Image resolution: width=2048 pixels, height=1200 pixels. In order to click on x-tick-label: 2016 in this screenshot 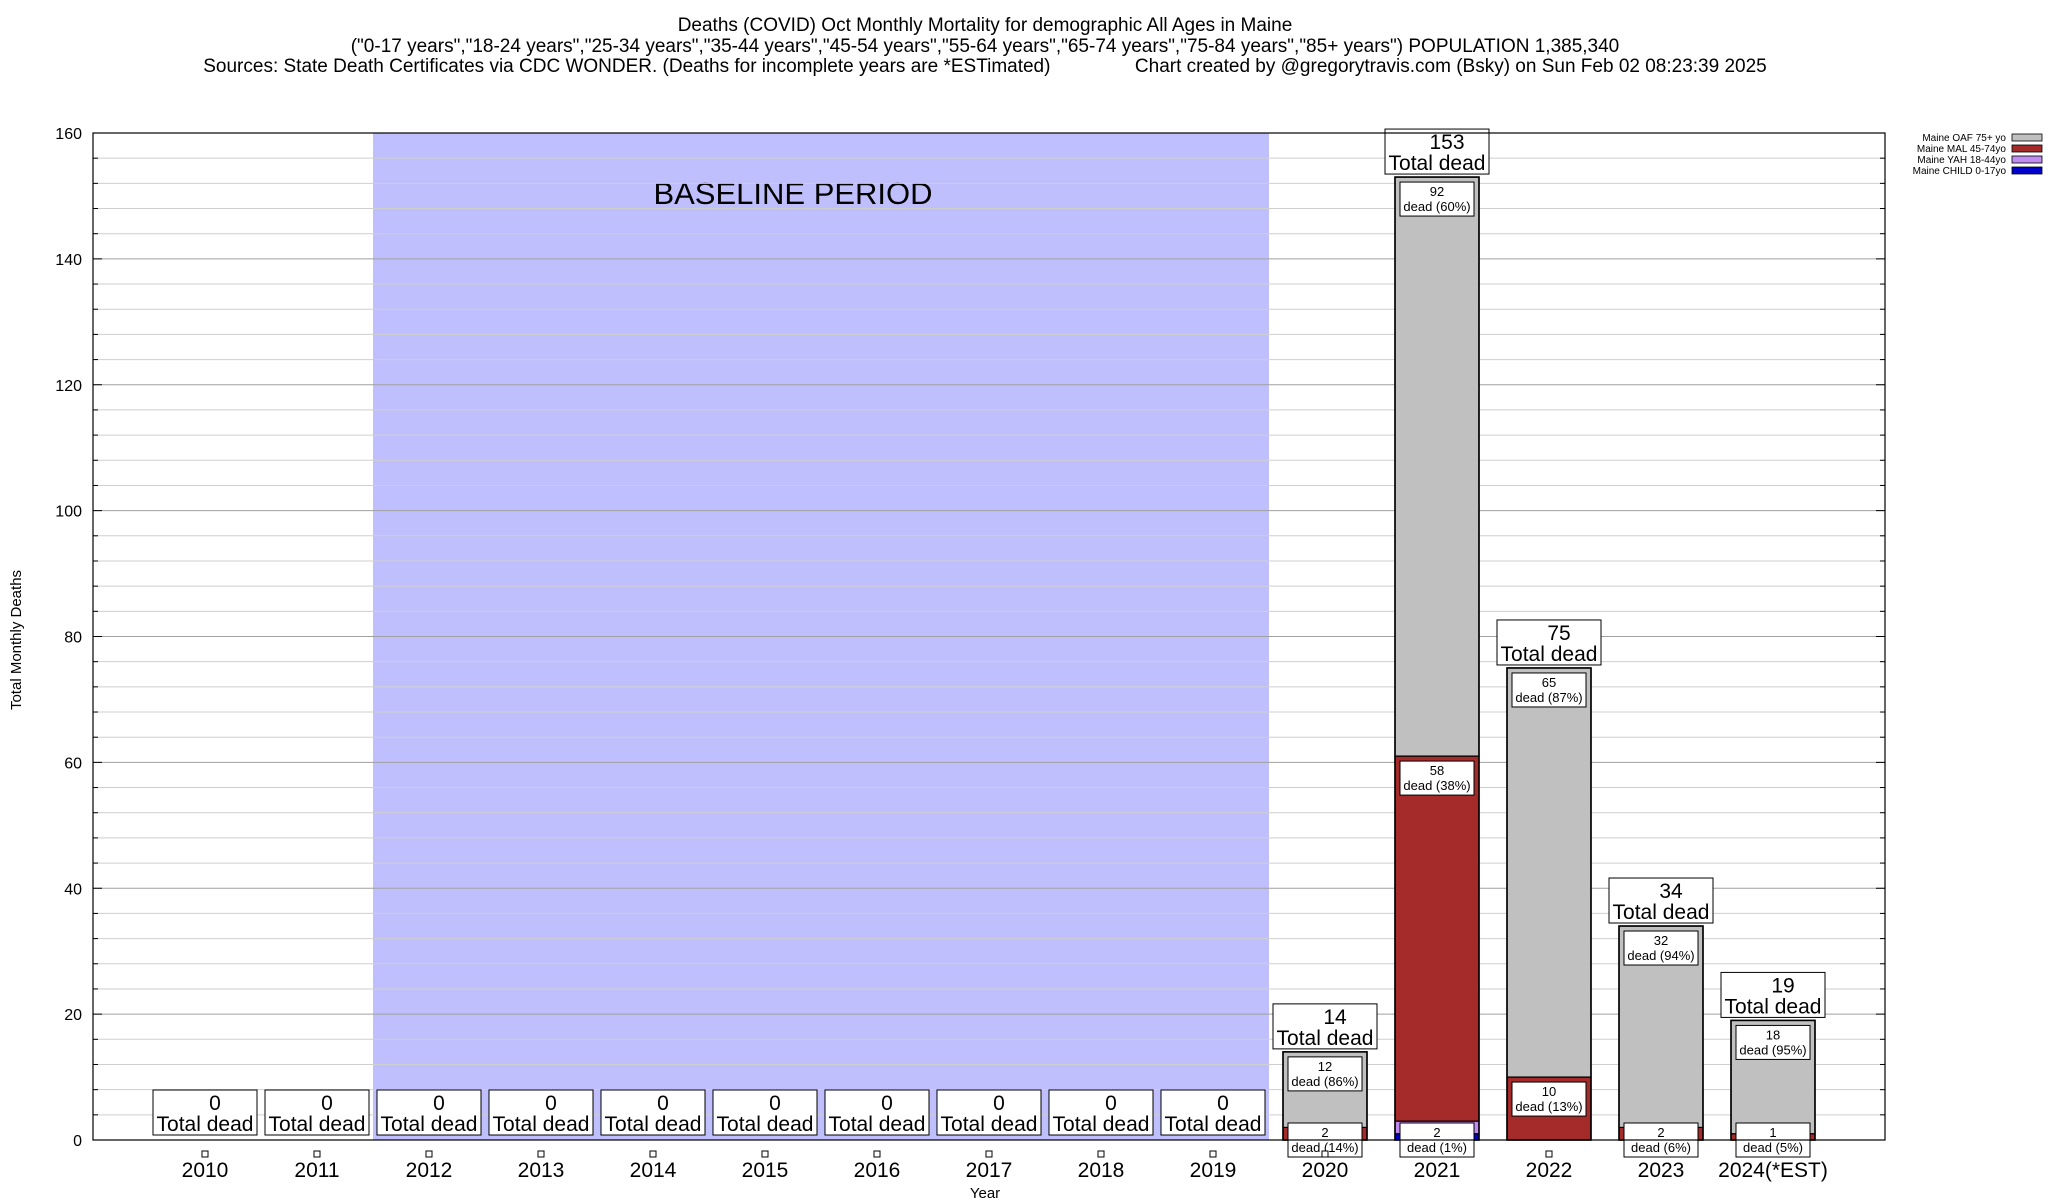, I will do `click(877, 1170)`.